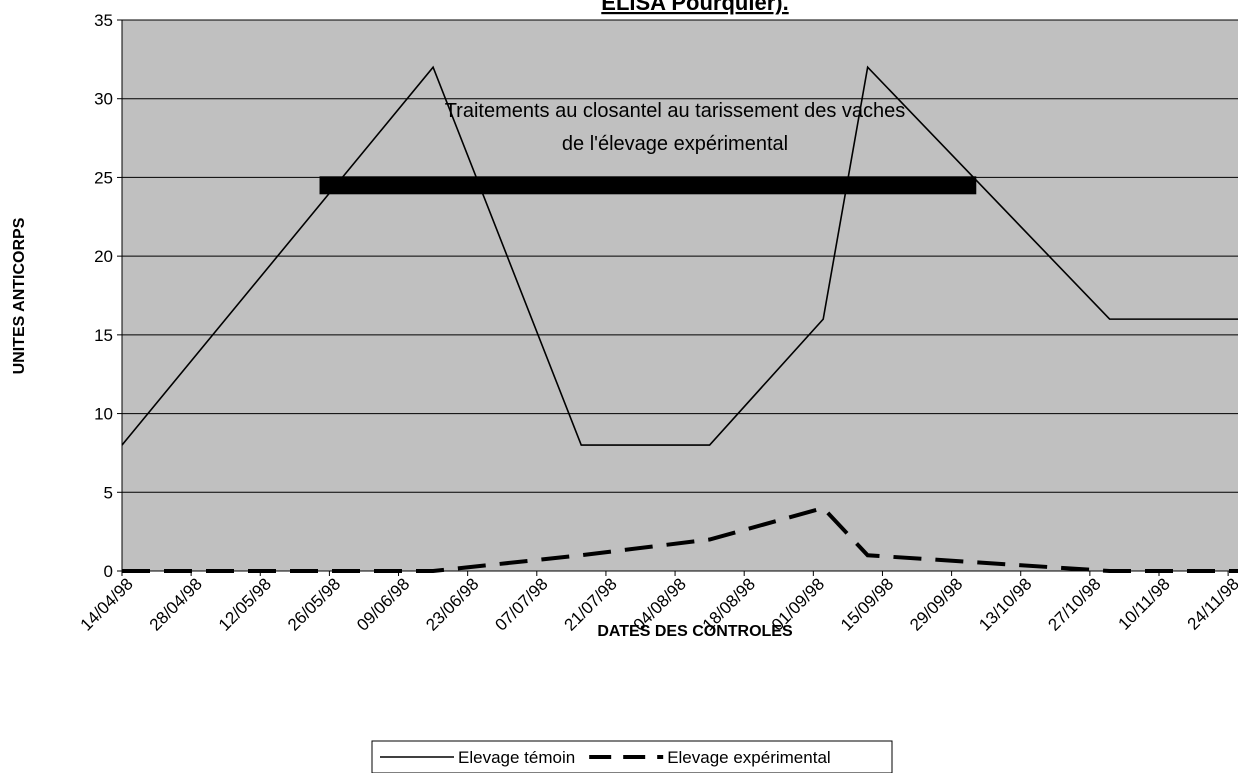 This screenshot has width=1238, height=778. I want to click on x-tick-label: 29/09/98, so click(936, 604).